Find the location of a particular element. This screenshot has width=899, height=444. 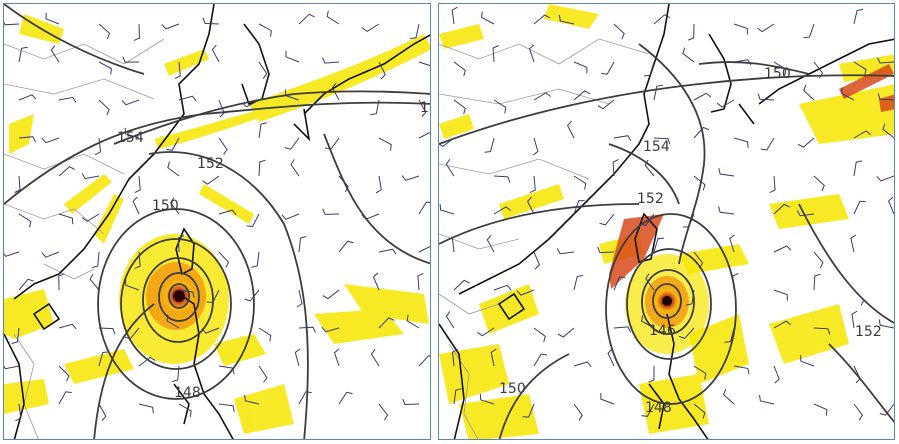

contour-label: 154 is located at coordinates (656, 147).